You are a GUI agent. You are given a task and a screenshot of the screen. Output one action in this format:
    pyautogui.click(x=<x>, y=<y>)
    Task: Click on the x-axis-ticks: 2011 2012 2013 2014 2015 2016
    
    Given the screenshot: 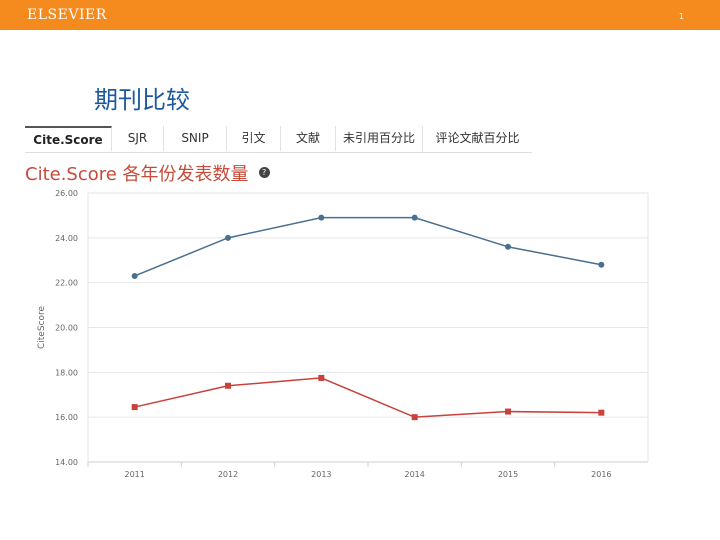 What is the action you would take?
    pyautogui.click(x=349, y=470)
    